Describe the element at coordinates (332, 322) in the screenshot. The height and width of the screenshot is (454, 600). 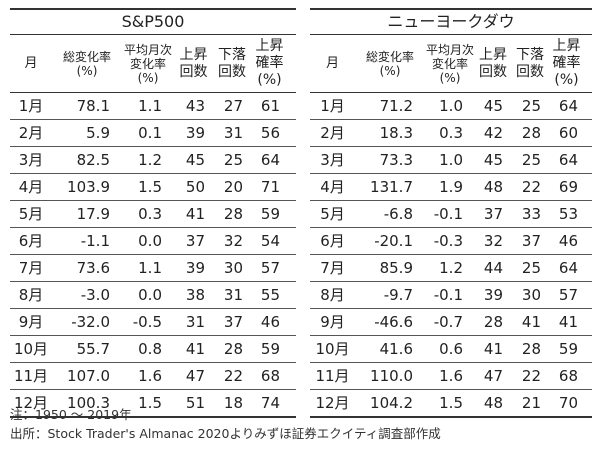
I see `cell-month: 9月` at that location.